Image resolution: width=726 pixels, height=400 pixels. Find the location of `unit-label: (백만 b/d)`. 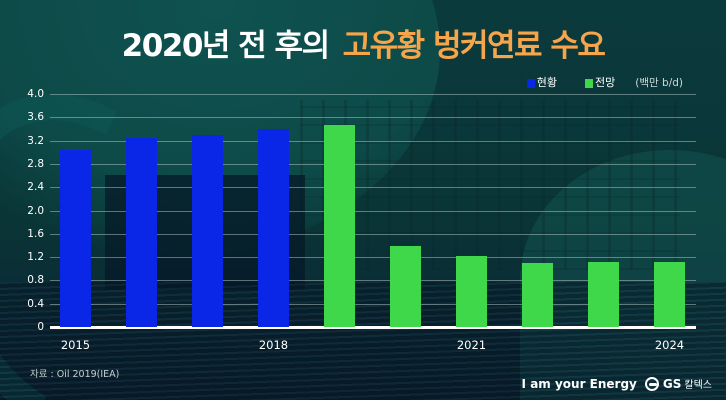

unit-label: (백만 b/d) is located at coordinates (659, 82).